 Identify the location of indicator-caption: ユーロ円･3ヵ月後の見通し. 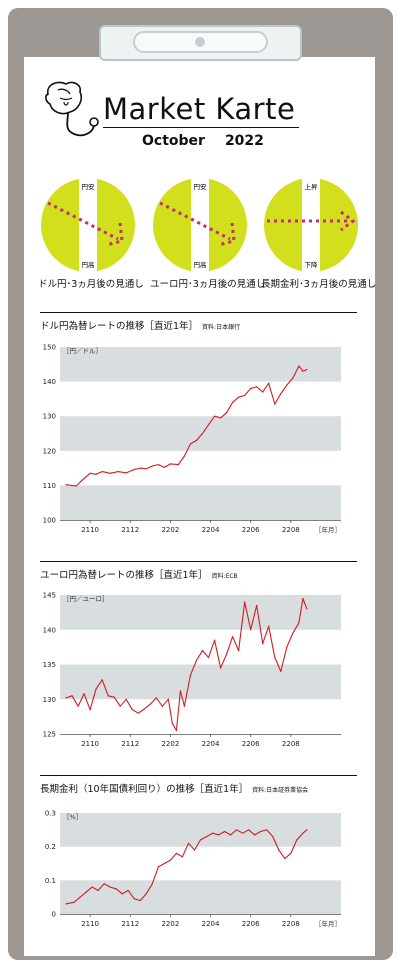
(208, 284).